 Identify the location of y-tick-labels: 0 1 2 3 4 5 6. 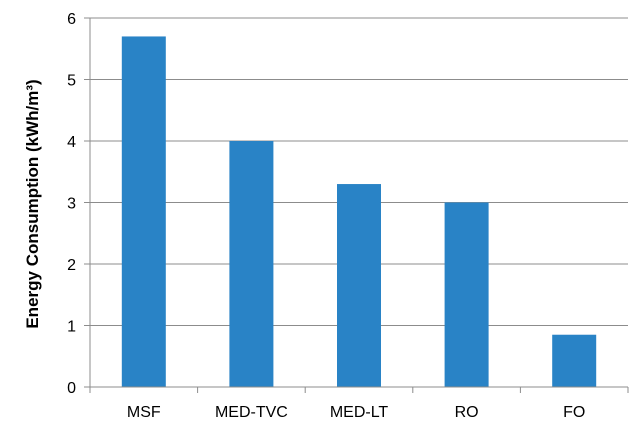
(71, 204).